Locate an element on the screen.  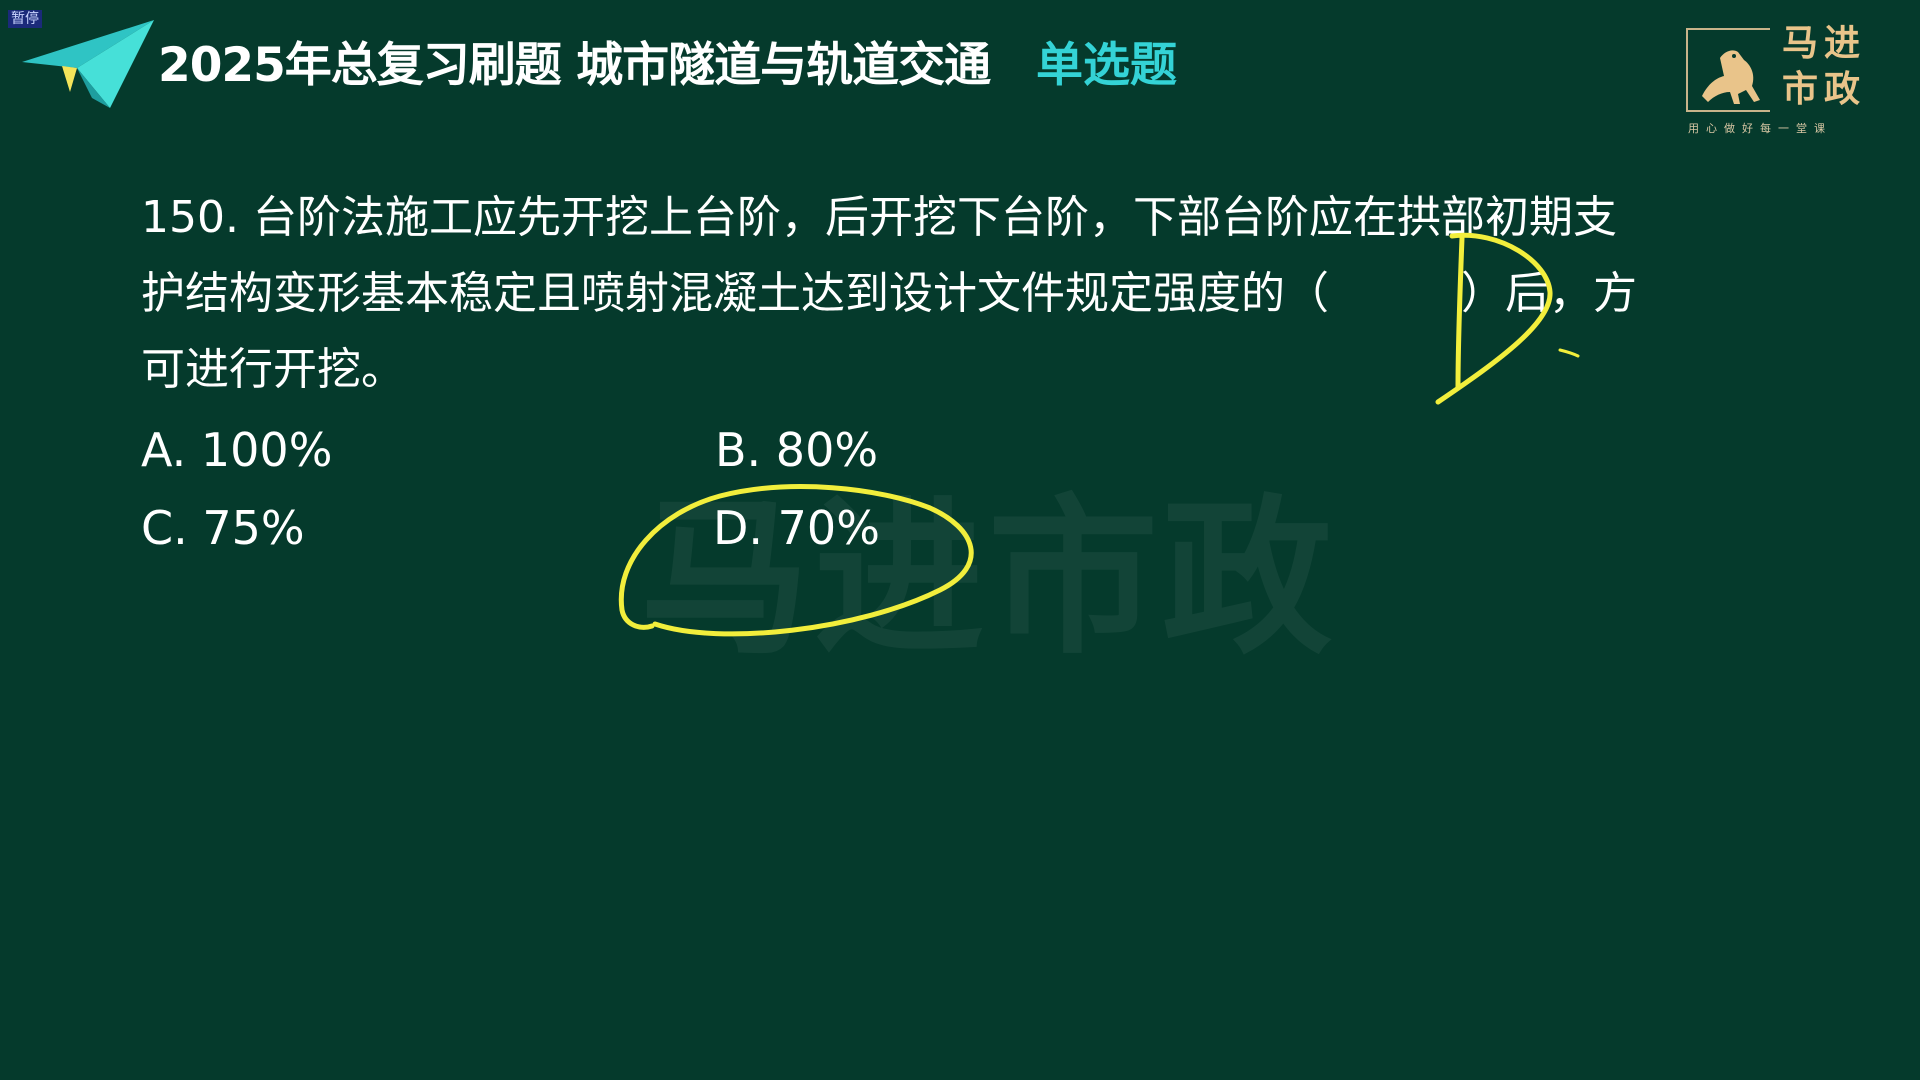
logo-text-line1: 马进 is located at coordinates (1824, 43).